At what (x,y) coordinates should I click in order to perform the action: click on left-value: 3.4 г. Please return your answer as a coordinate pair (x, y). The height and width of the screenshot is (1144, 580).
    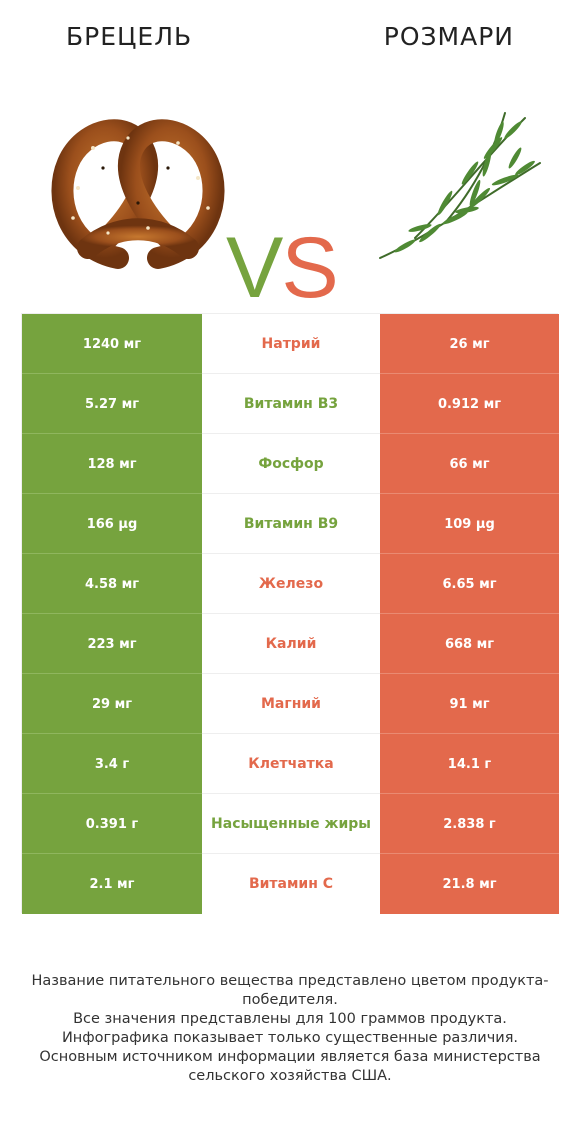
    Looking at the image, I should click on (112, 764).